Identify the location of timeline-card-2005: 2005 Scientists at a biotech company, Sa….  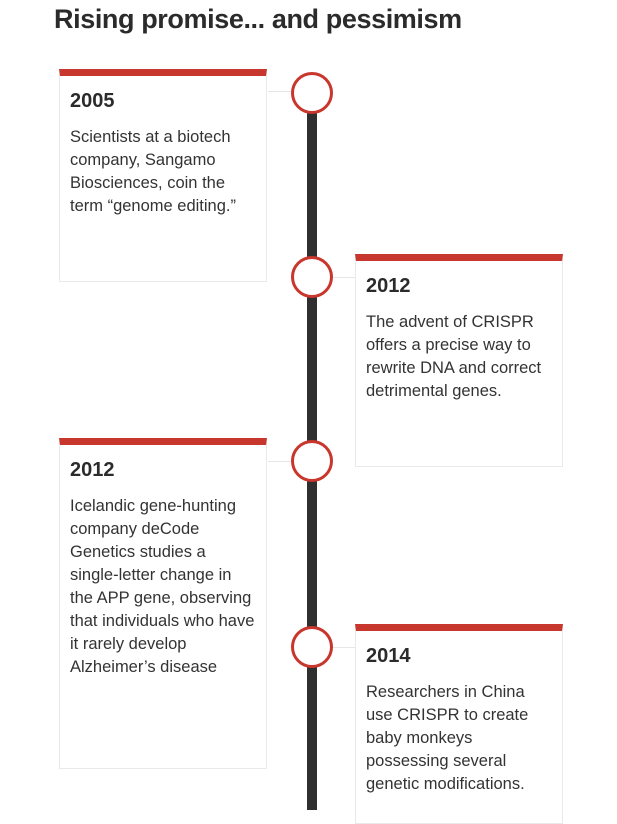
(163, 175).